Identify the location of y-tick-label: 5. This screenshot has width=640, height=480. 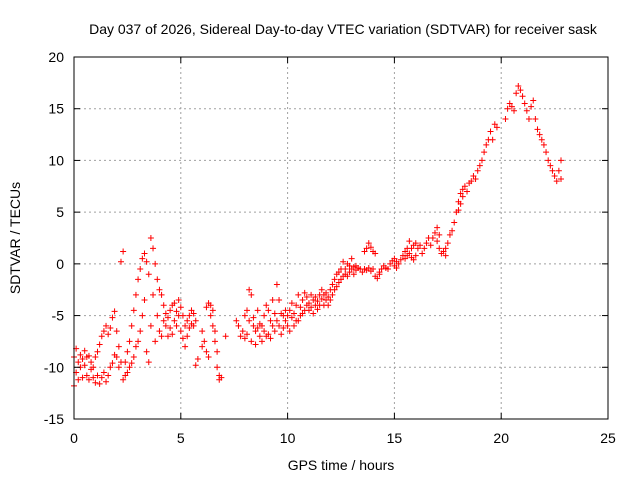
(60, 212).